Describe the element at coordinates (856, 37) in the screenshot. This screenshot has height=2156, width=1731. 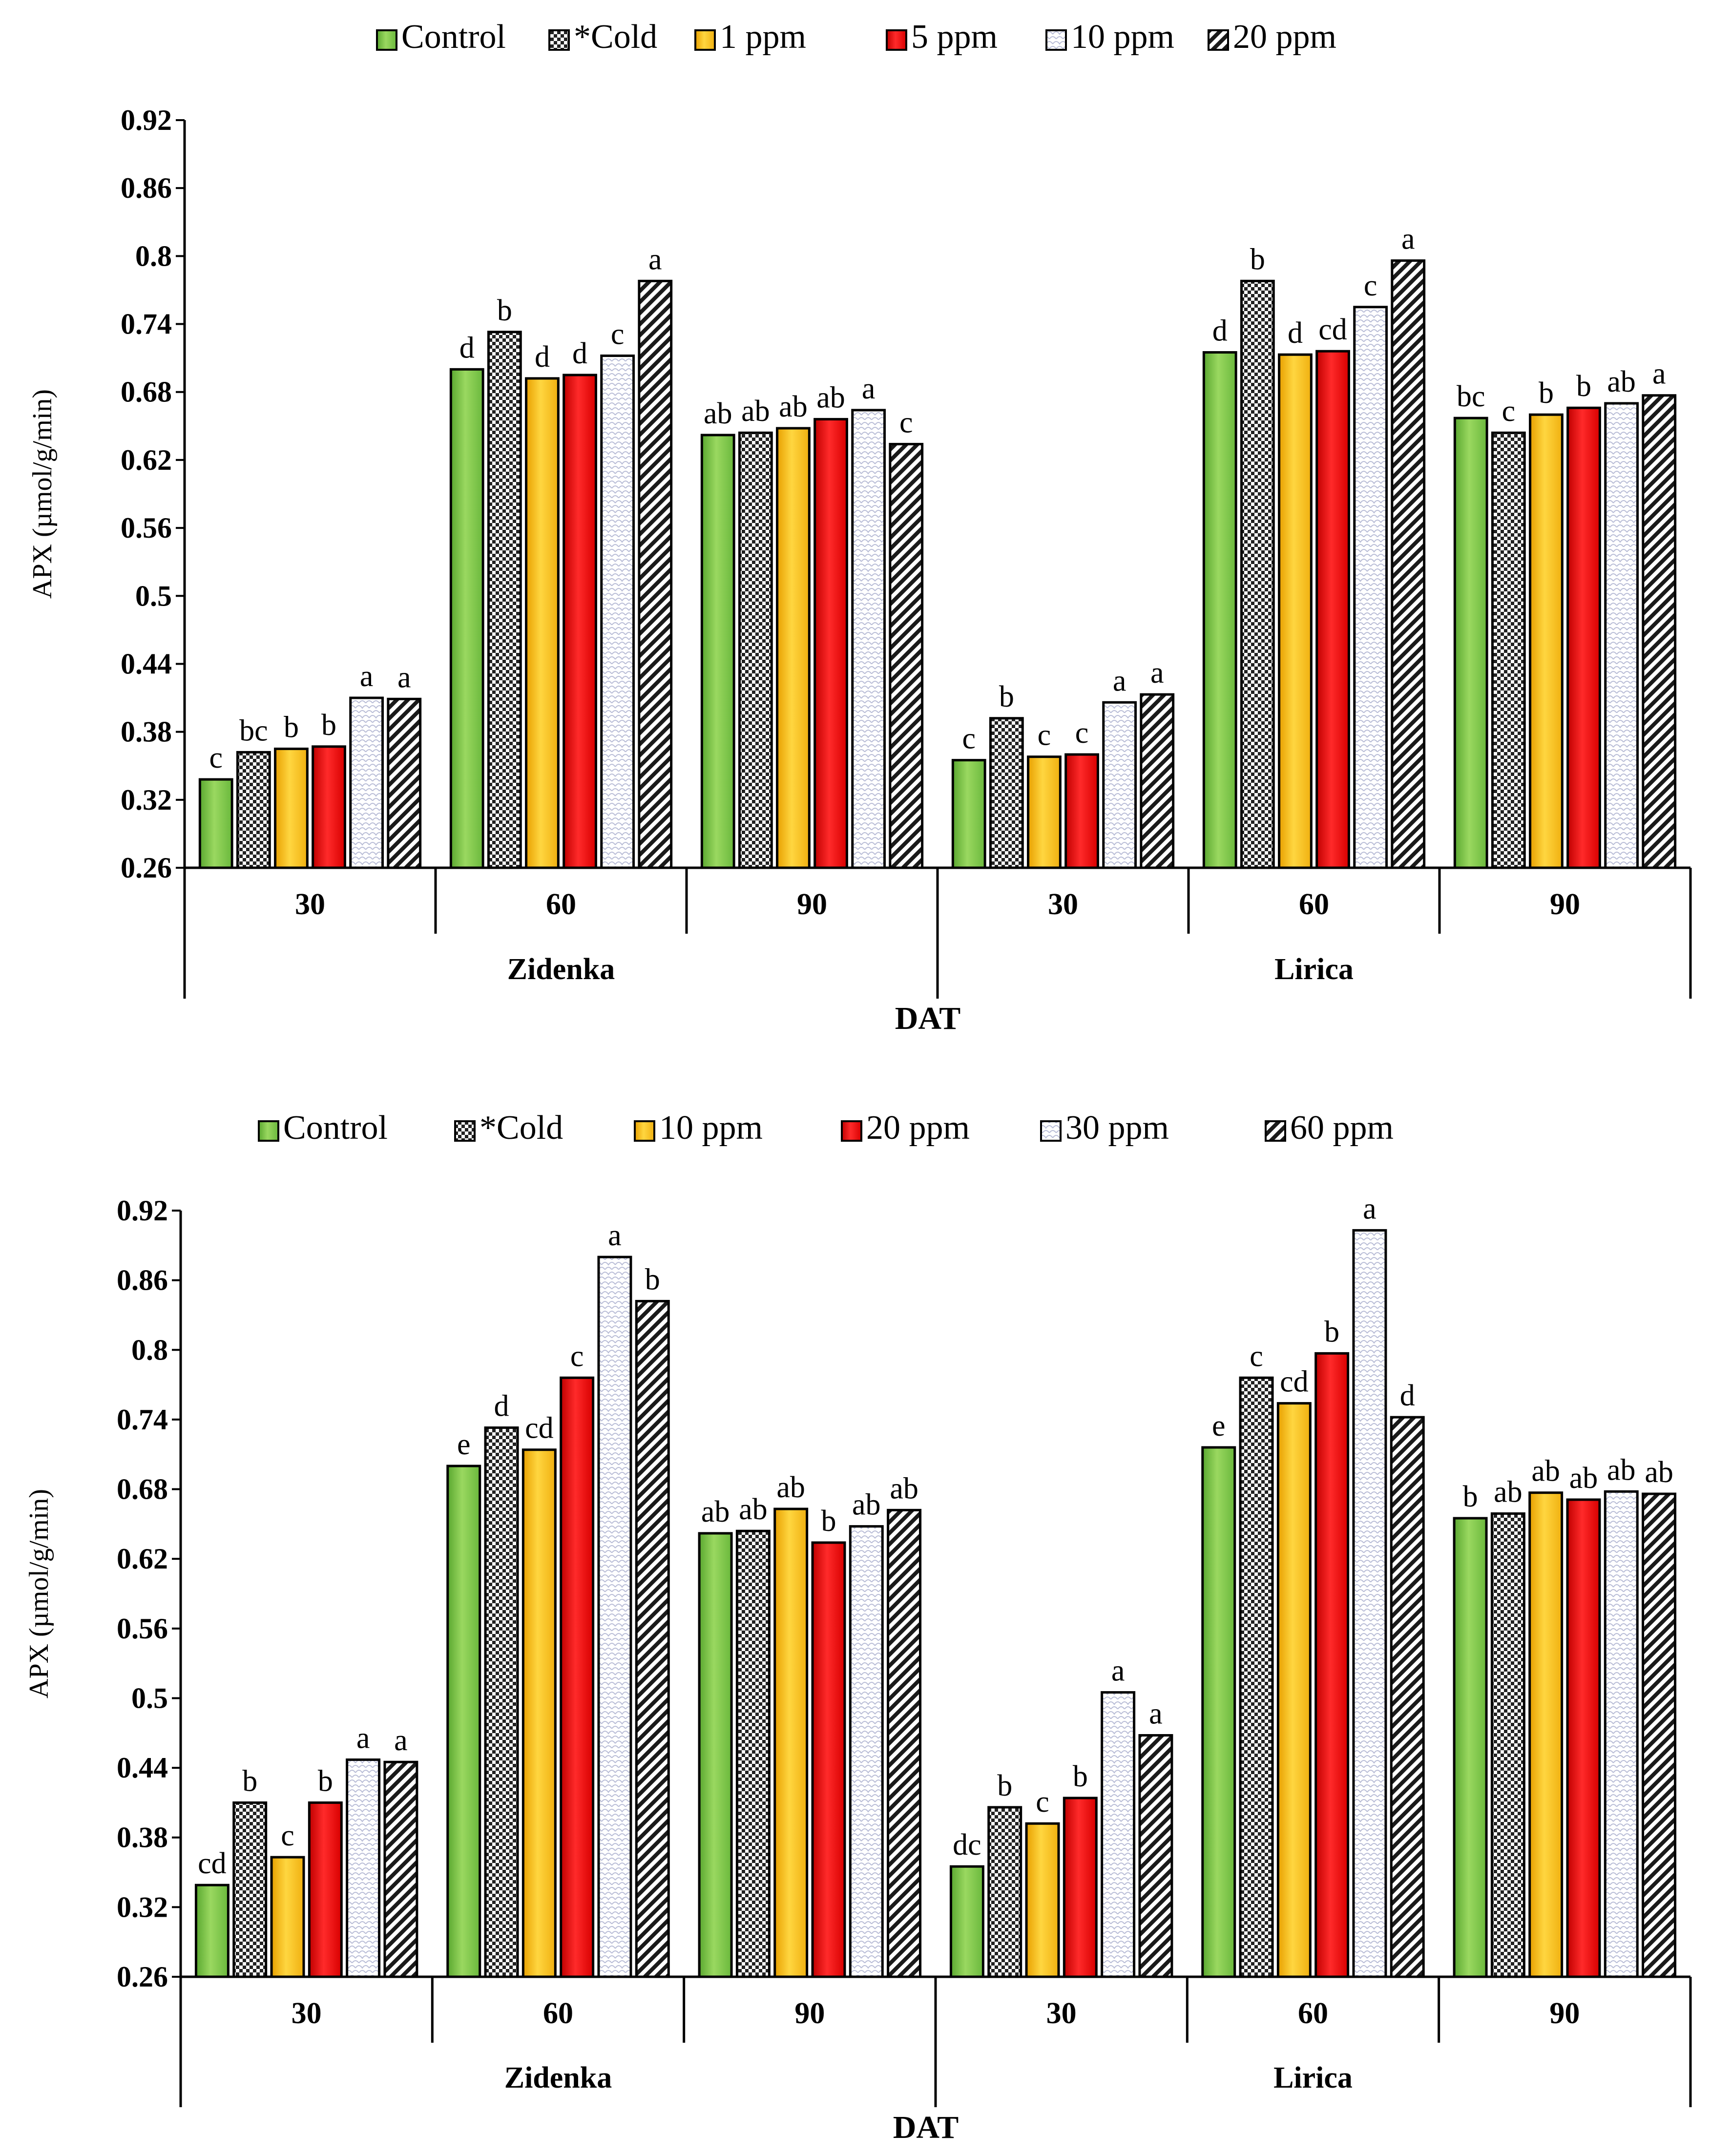
I see `legend: Control *Cold 1 ppm 5 ppm 10 ppm 20 ppm` at that location.